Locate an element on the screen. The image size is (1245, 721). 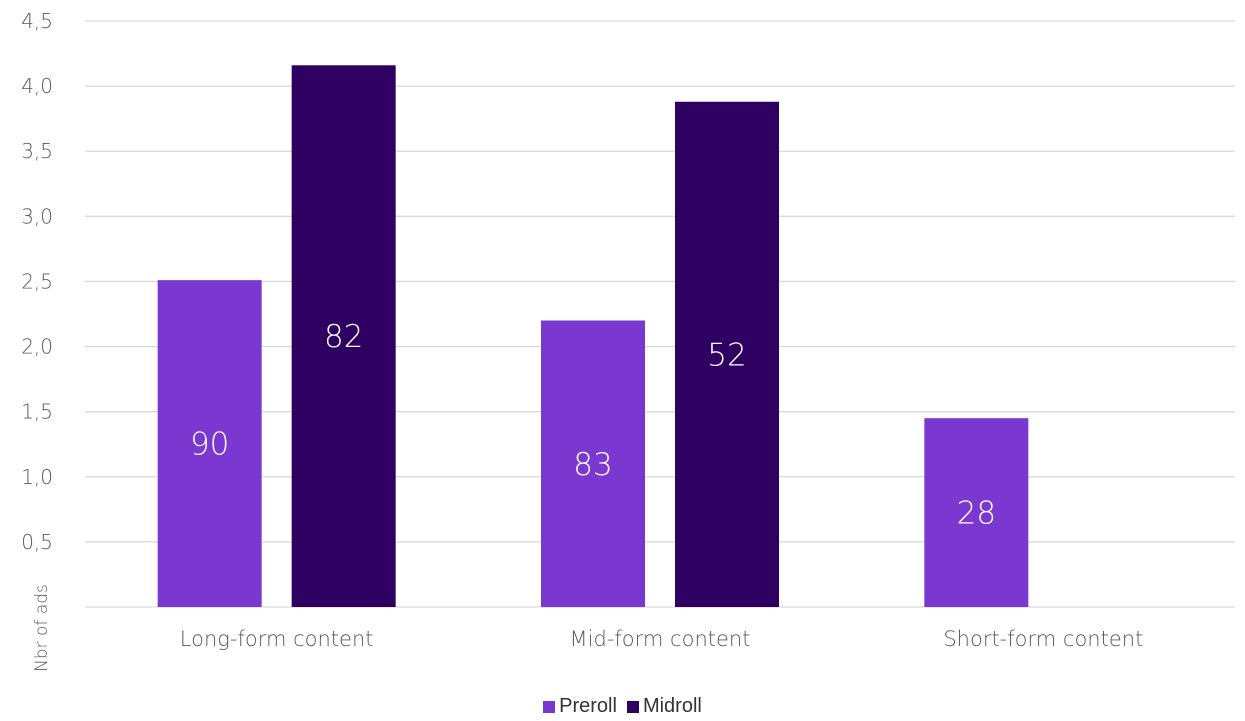
legend-item-preroll: Preroll is located at coordinates (580, 706).